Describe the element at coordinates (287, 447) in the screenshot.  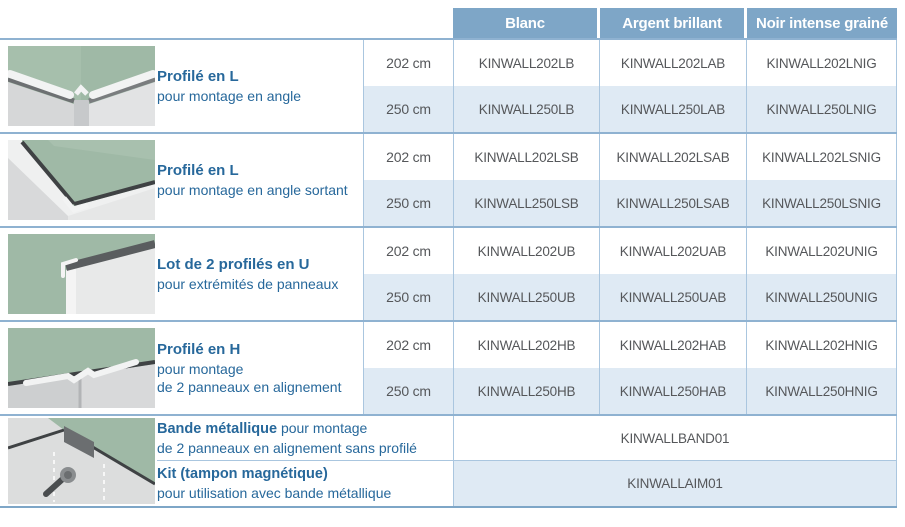
I see `accessory-line2: de 2 panneaux en alignement sans profilé` at that location.